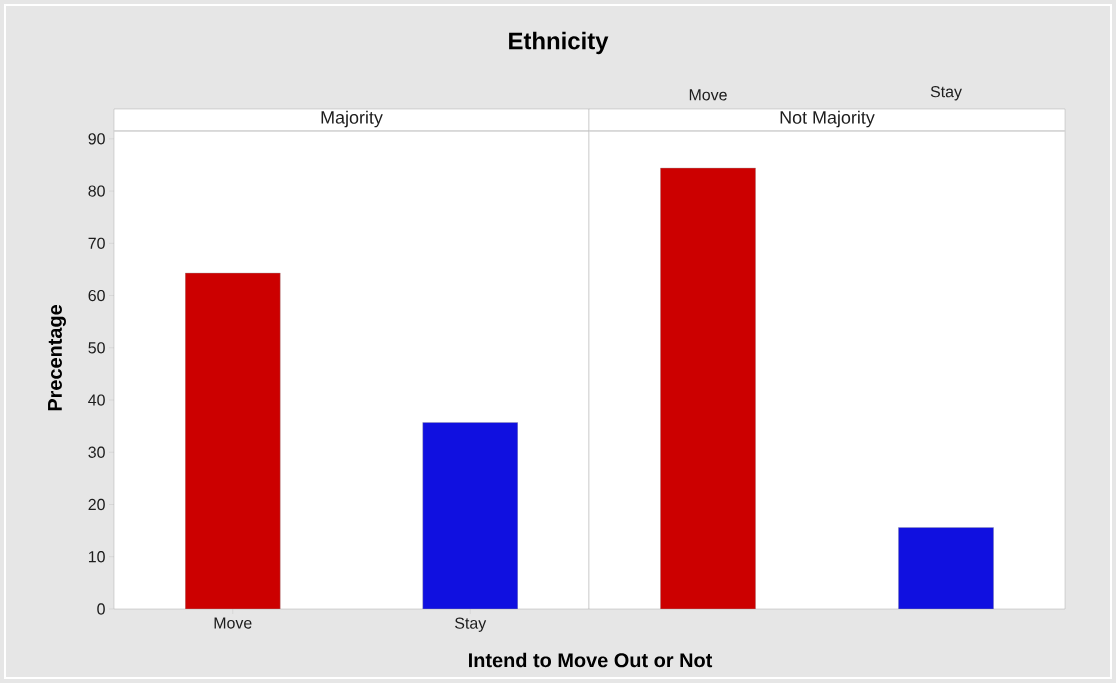 This screenshot has height=683, width=1116. Describe the element at coordinates (96, 348) in the screenshot. I see `y-tick-label: 50` at that location.